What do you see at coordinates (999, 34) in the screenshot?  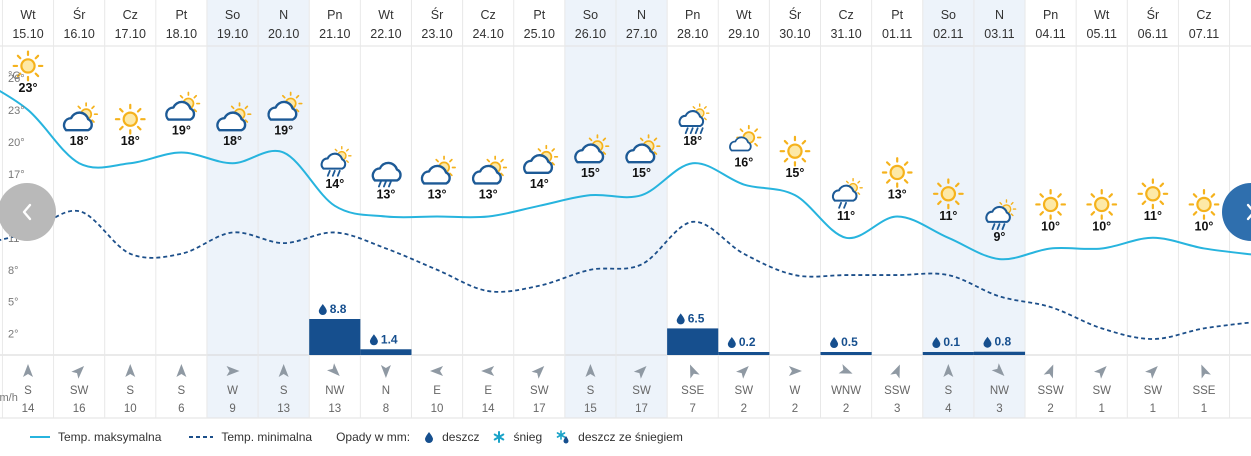 I see `date-label: 03.11` at bounding box center [999, 34].